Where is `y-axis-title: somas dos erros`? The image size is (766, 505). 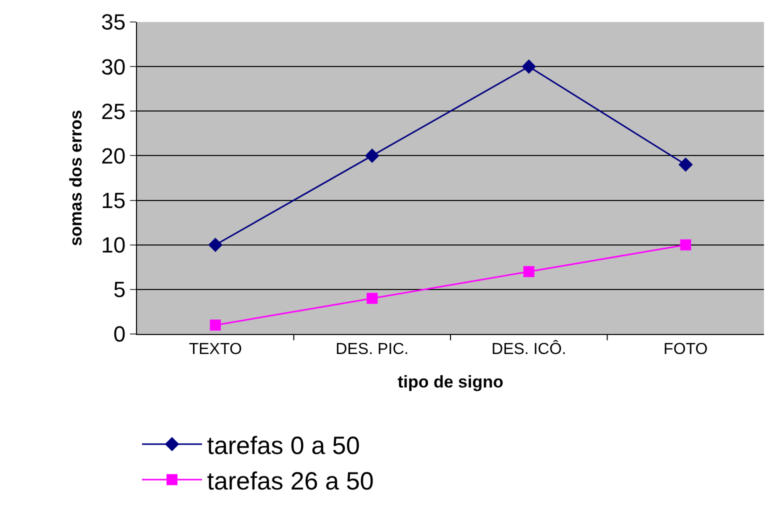 y-axis-title: somas dos erros is located at coordinates (76, 178).